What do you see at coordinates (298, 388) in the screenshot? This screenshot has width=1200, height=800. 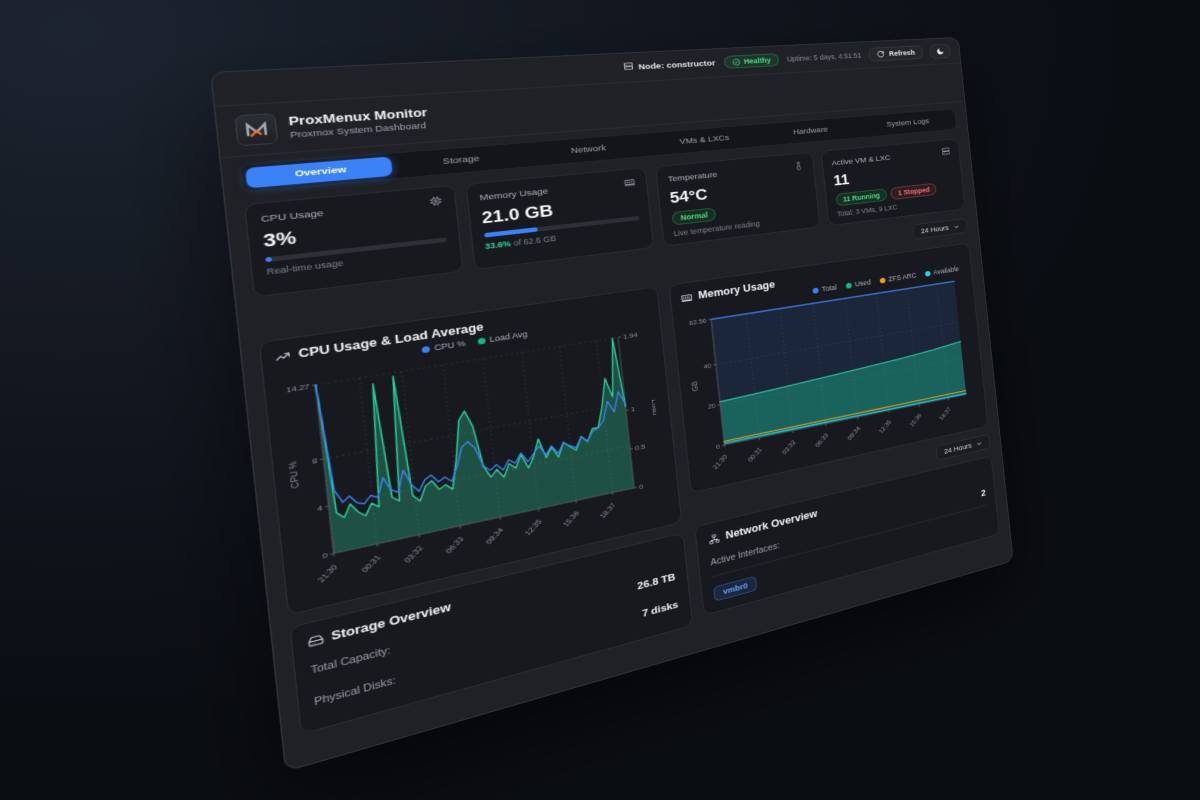 I see `svg-text: 14.27` at bounding box center [298, 388].